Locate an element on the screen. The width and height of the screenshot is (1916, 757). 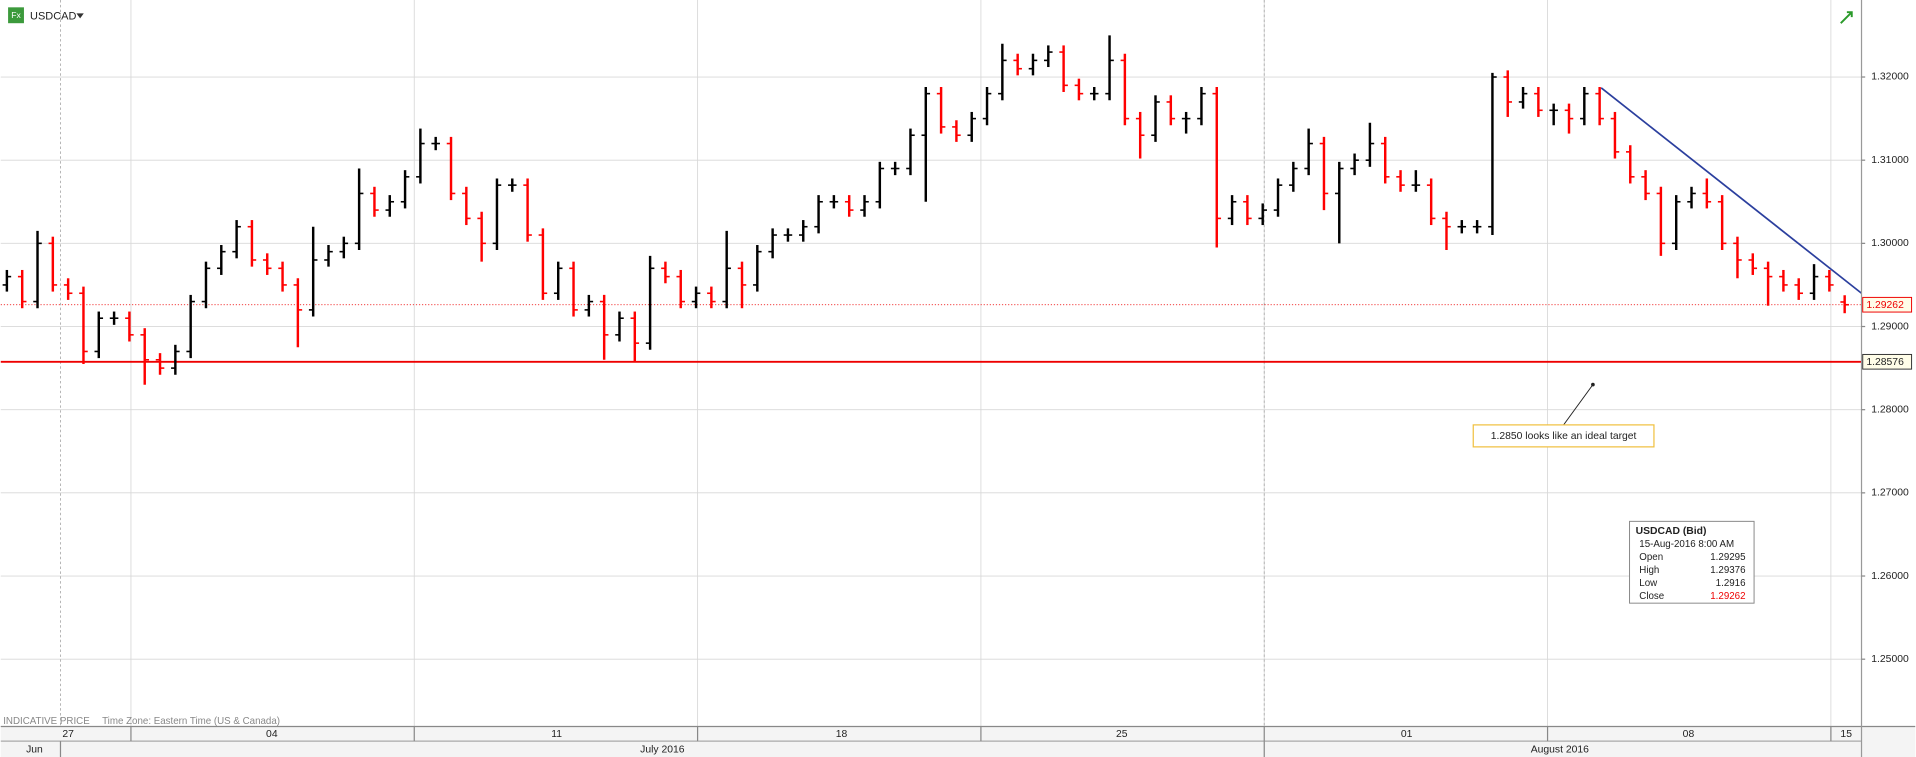
annotation-text: 1.2850 looks like an ideal target is located at coordinates (1564, 436).